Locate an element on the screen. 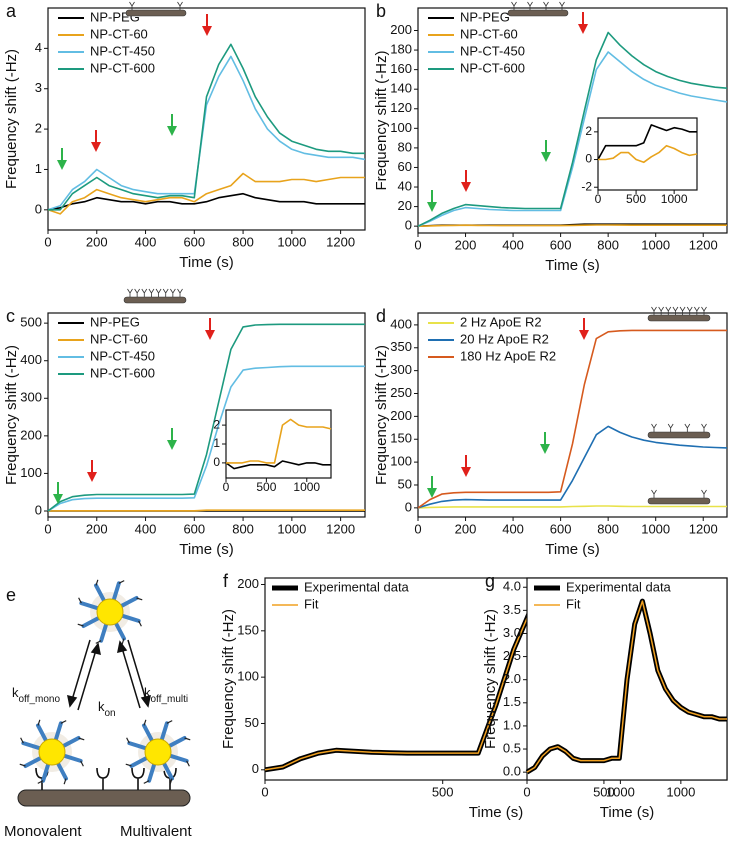 Image resolution: width=729 pixels, height=858 pixels. legend-label: NP-CT-450 is located at coordinates (492, 50).